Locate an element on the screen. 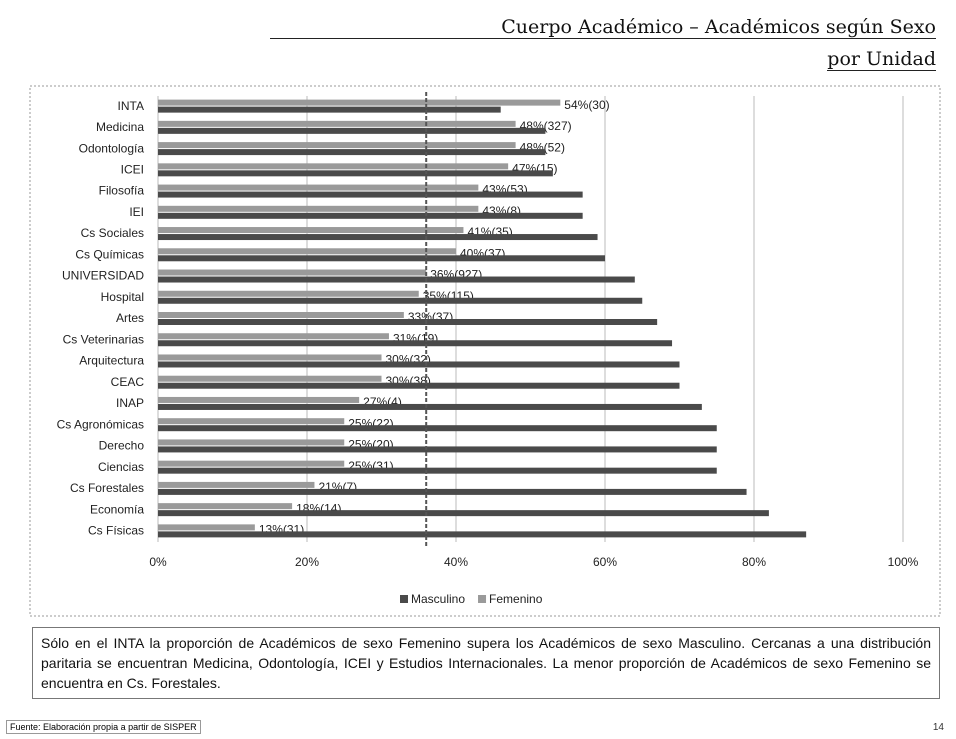  y-tick-label: IEI is located at coordinates (136, 212).